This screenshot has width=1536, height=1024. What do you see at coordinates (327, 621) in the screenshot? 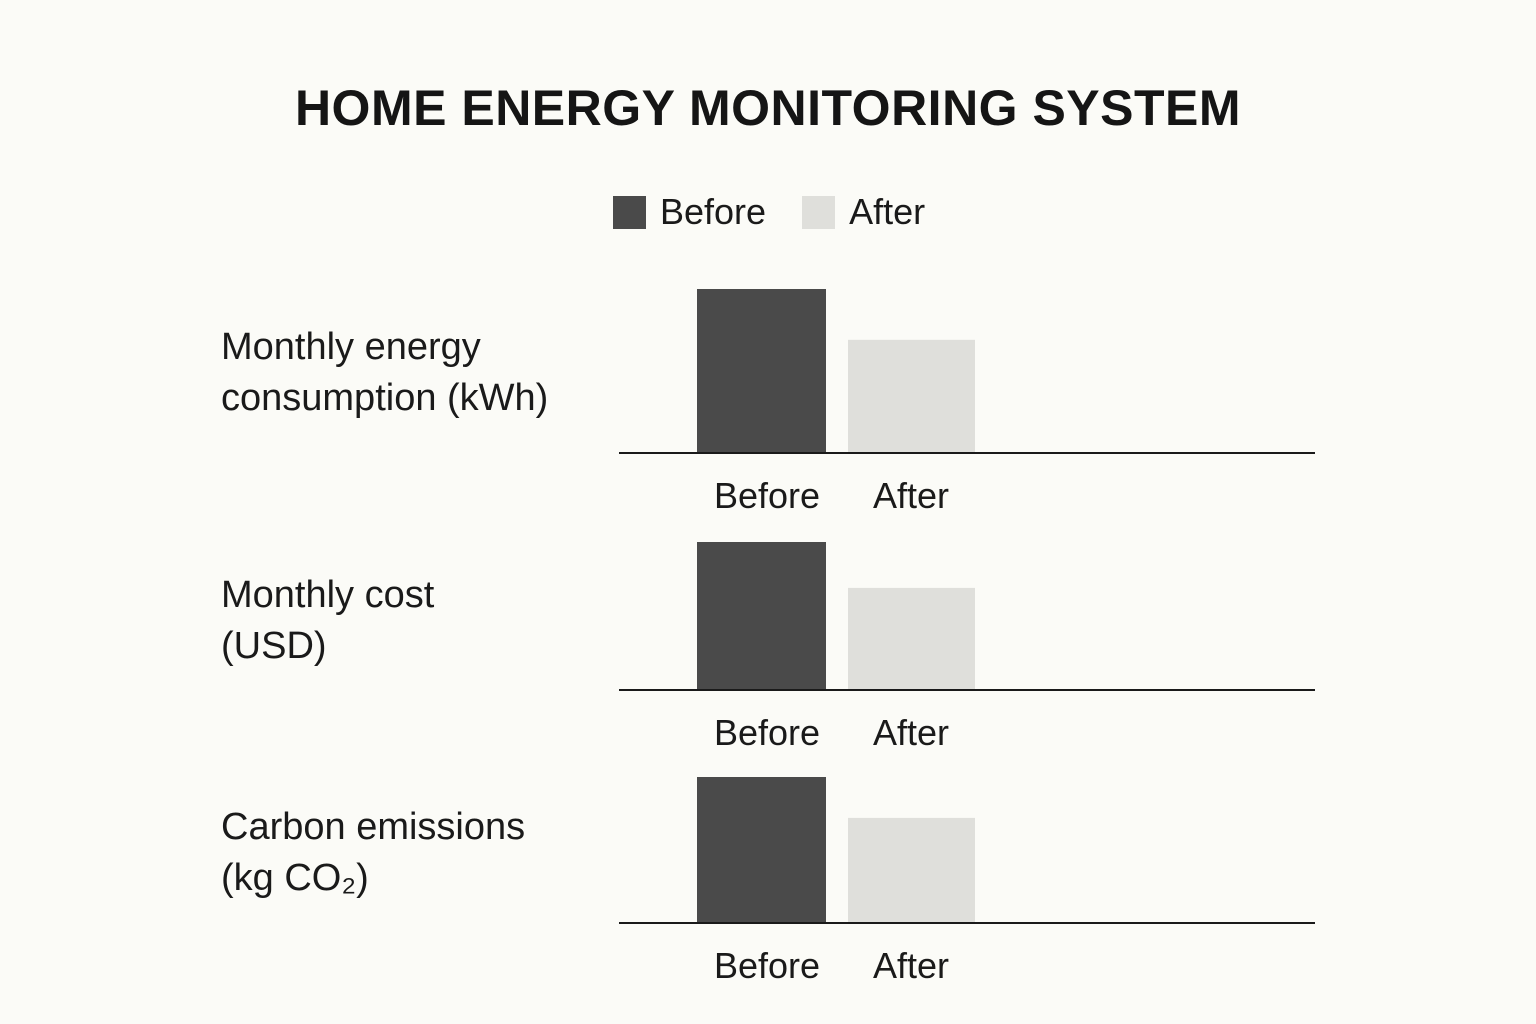
I see `panel-title-cost: Monthly cost (USD)` at bounding box center [327, 621].